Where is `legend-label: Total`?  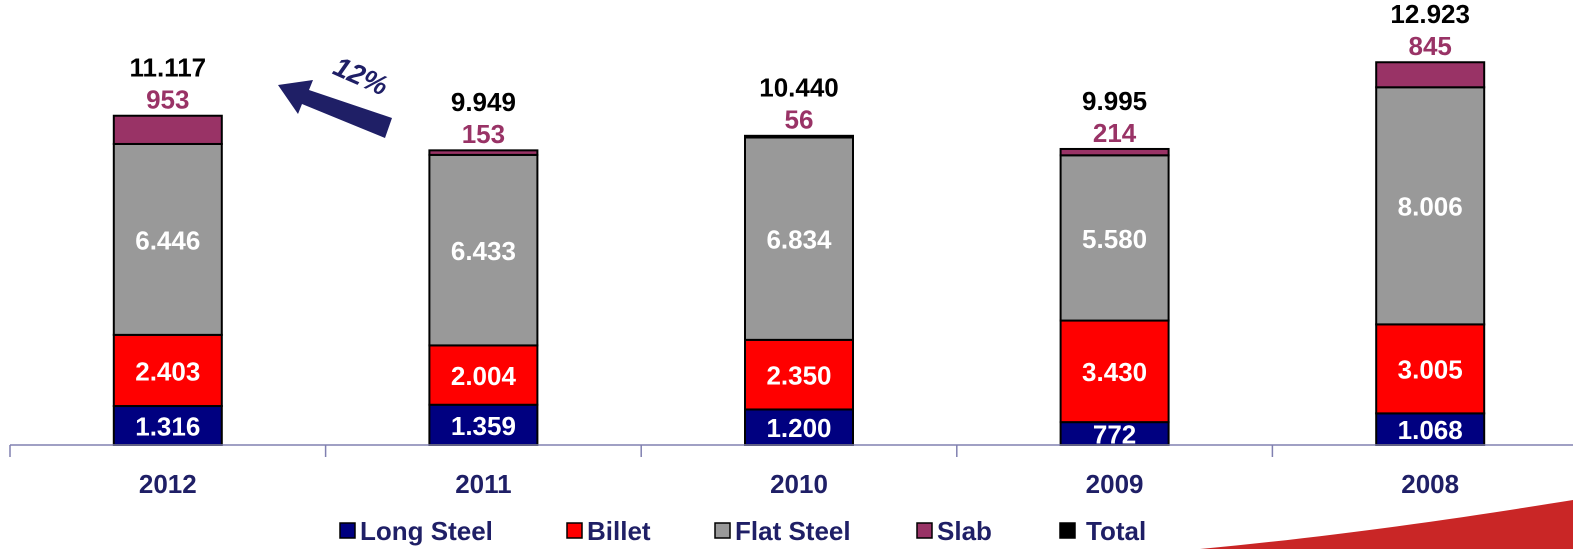
legend-label: Total is located at coordinates (1116, 531).